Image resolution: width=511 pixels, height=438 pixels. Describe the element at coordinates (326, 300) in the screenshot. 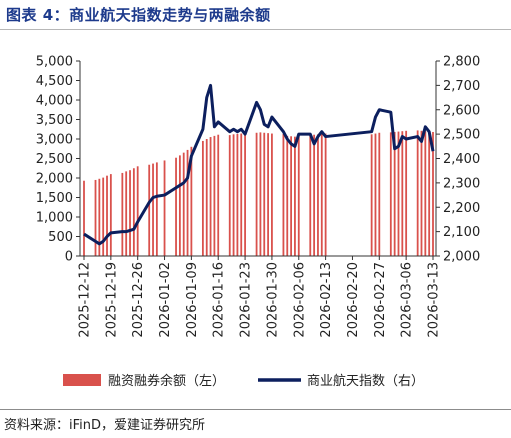

I see `x-axis-tick-label: 2026-02-13` at that location.